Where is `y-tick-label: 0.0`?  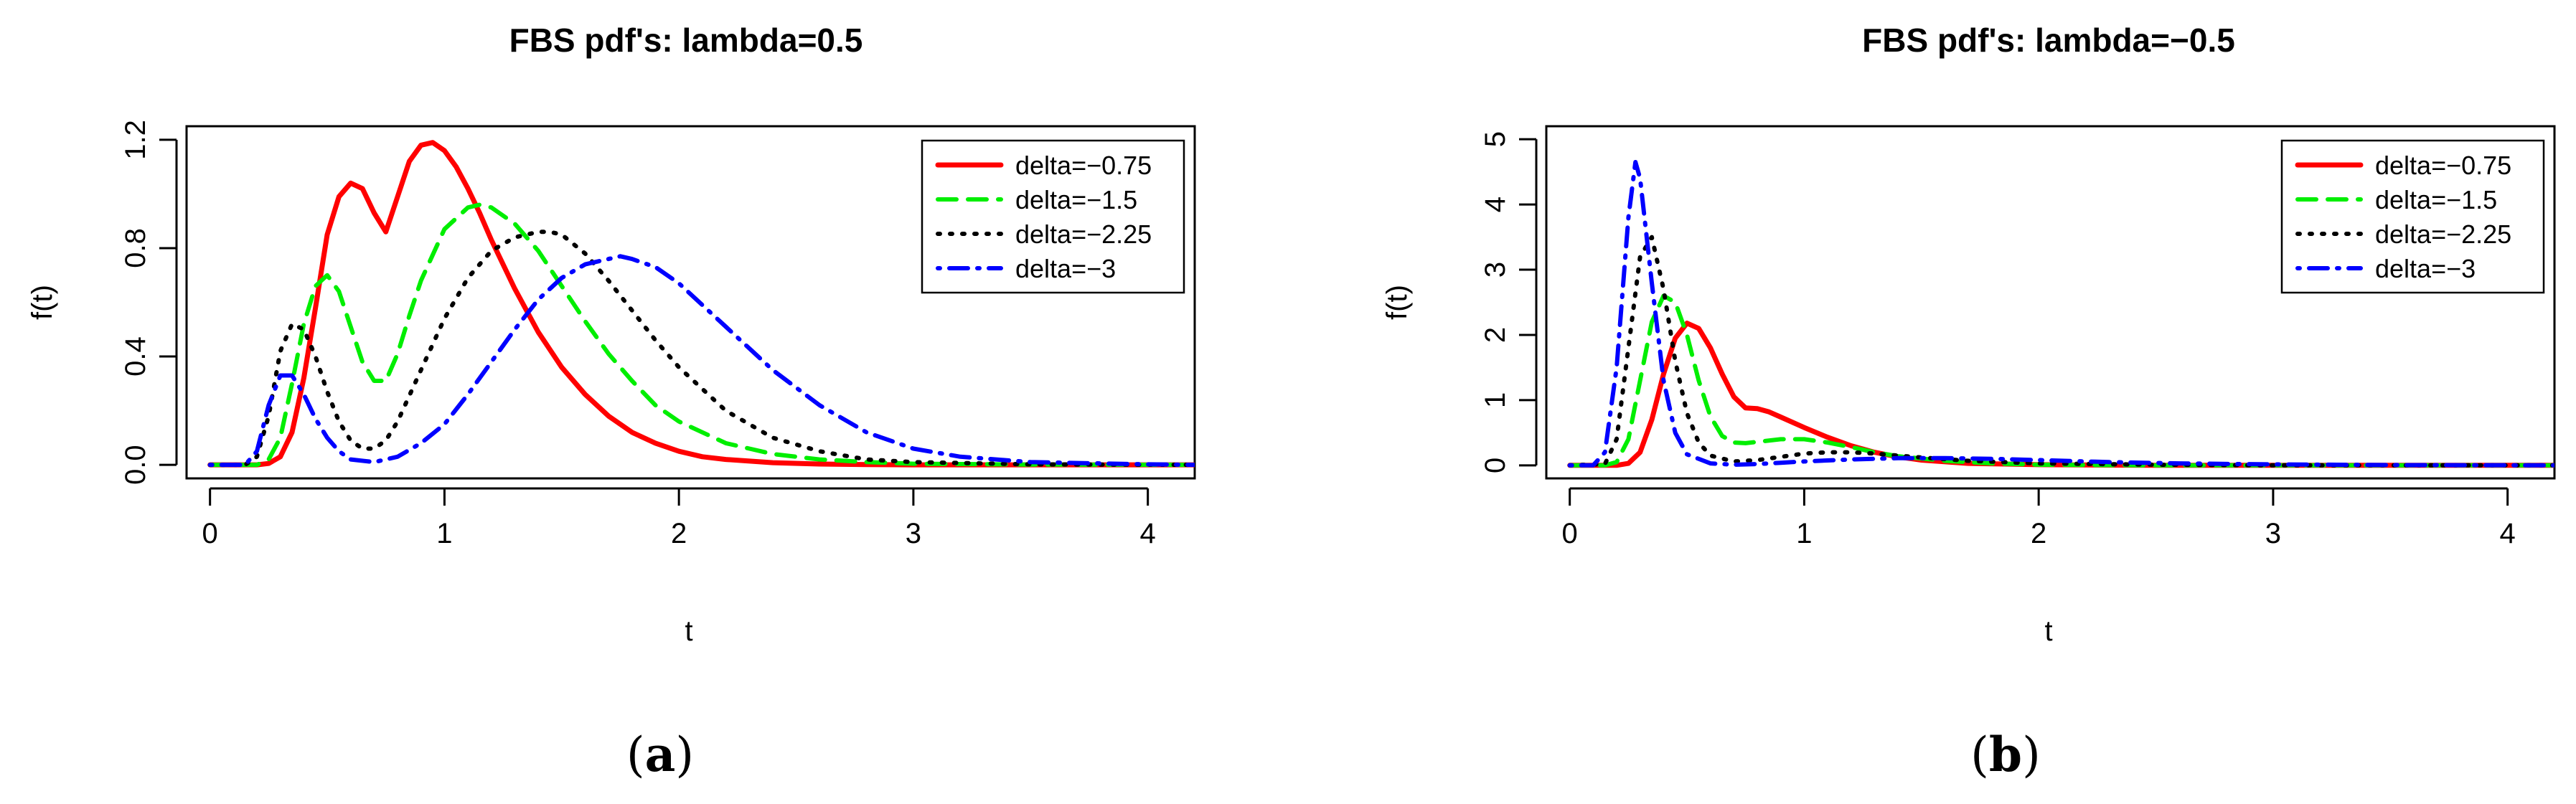
y-tick-label: 0.0 is located at coordinates (135, 465).